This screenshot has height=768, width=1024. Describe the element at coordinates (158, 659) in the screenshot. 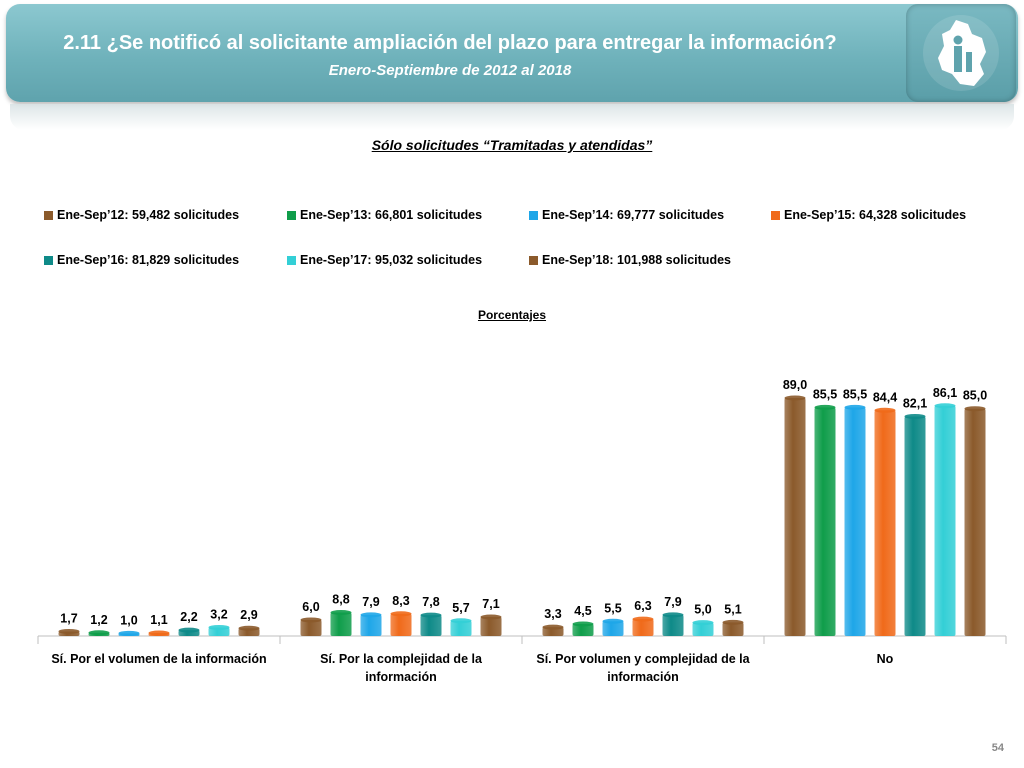

I see `category-label: Sí. Por el volumen de la información` at that location.